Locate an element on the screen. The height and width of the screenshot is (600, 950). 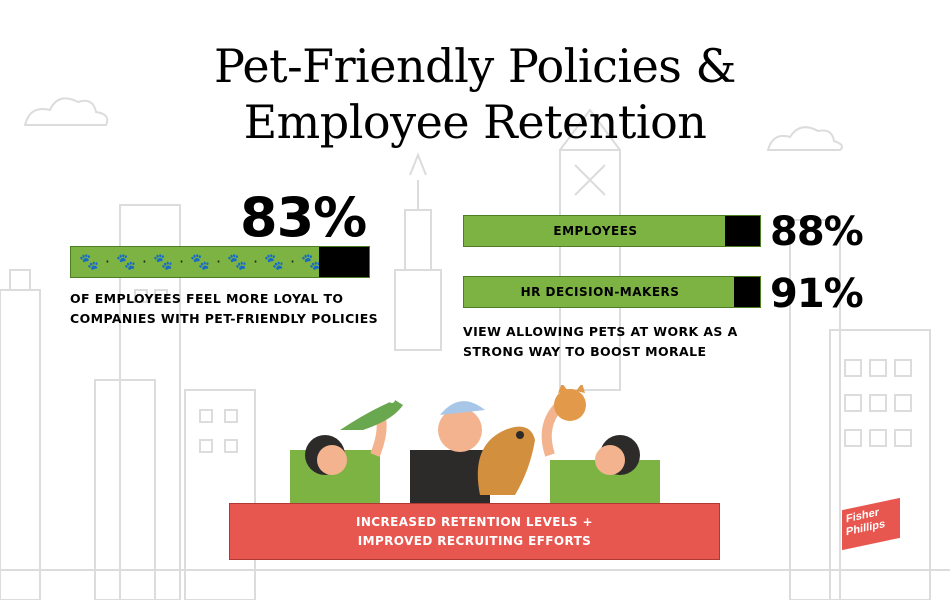
employees-bar: EMPLOYEES is located at coordinates (612, 231).